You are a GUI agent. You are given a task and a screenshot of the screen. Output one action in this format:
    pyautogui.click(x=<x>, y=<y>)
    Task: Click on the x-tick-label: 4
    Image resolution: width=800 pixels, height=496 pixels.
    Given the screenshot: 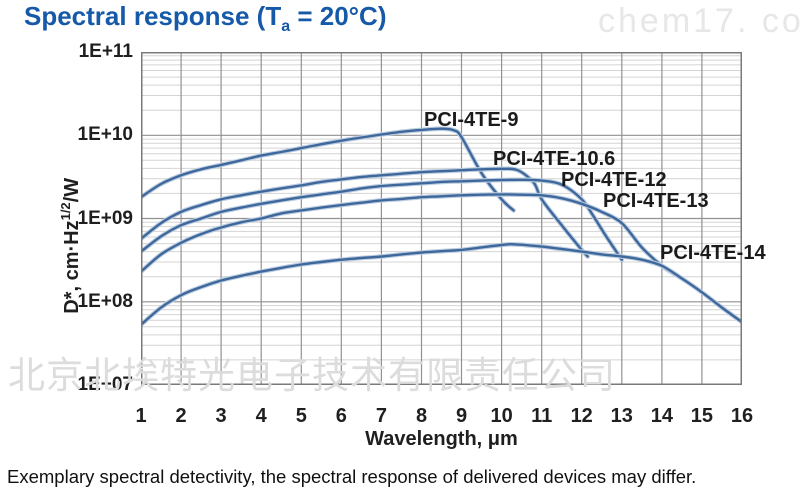 What is the action you would take?
    pyautogui.click(x=261, y=416)
    